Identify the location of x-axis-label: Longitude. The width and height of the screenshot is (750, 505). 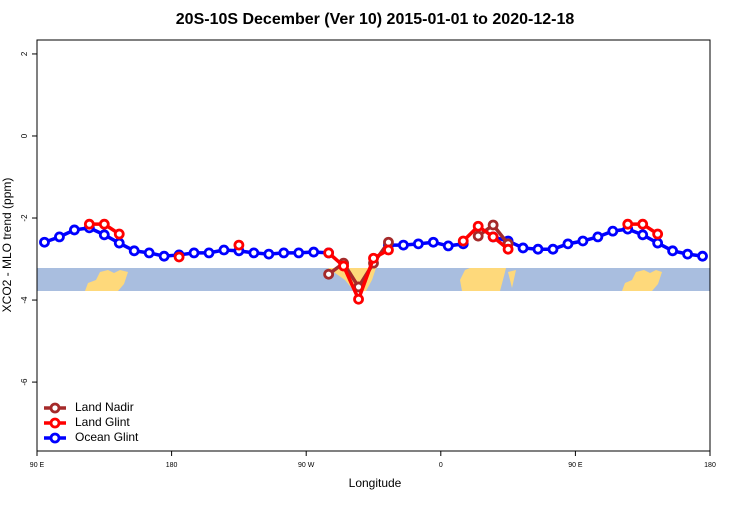
(375, 483).